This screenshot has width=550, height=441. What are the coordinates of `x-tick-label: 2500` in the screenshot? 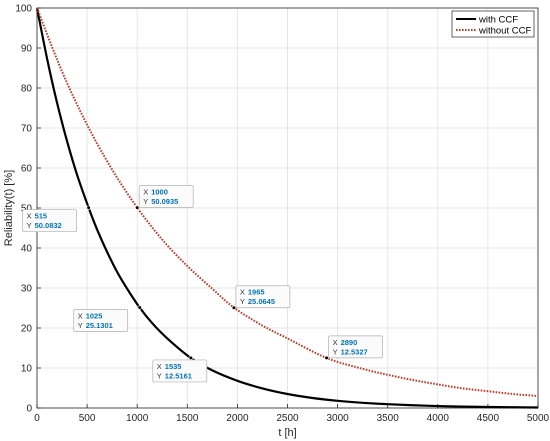 It's located at (287, 418).